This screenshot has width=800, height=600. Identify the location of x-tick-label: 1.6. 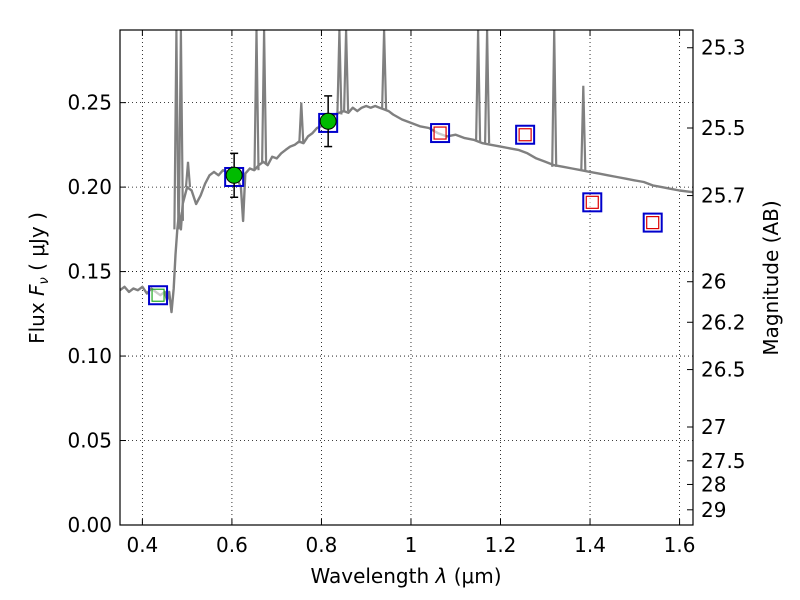
(680, 545).